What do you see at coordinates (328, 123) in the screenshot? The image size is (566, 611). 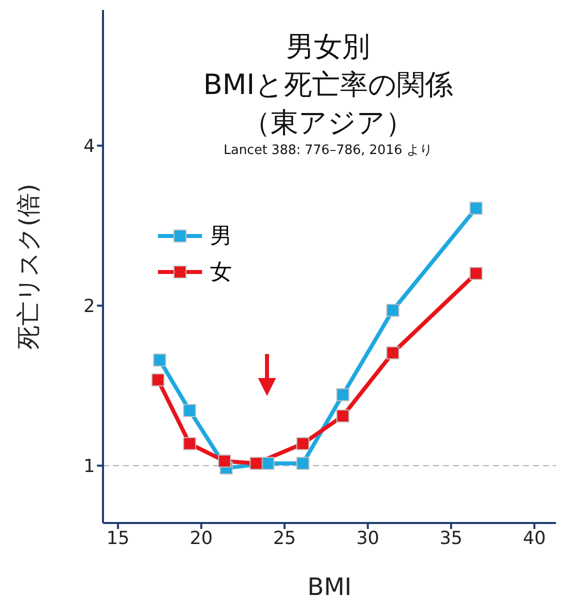 I see `annotation: （東アジア）` at bounding box center [328, 123].